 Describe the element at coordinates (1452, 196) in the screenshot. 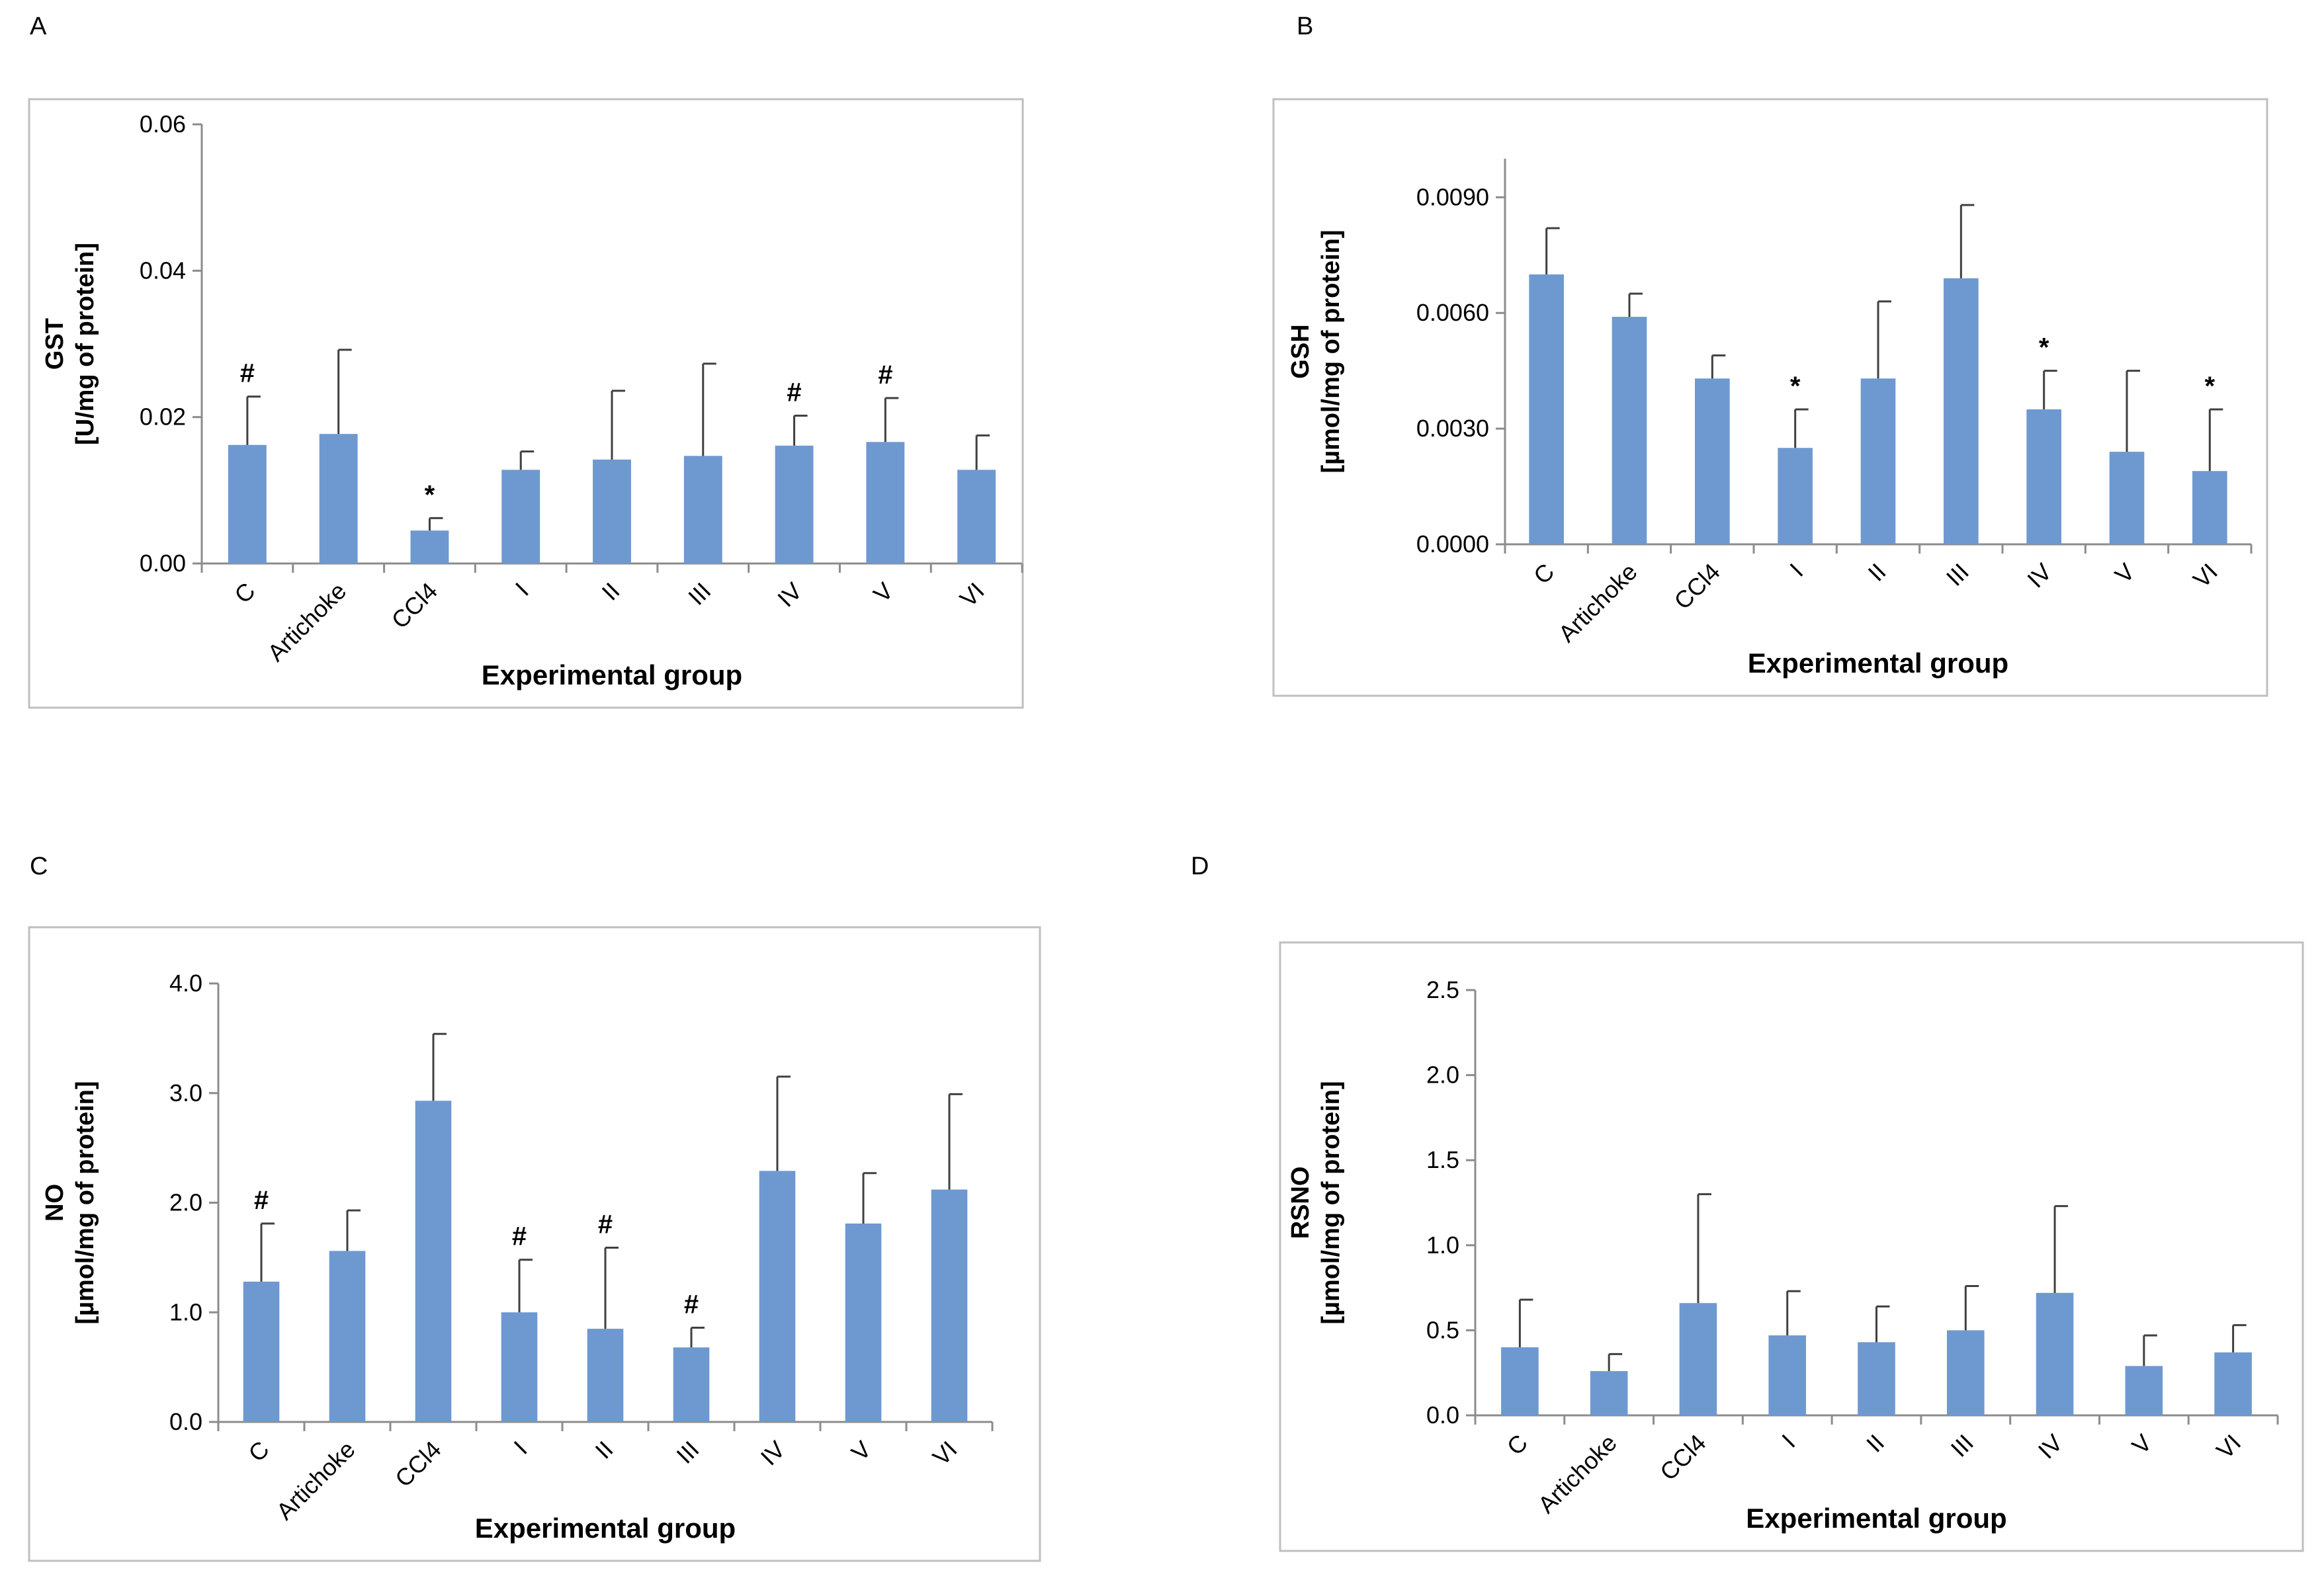

I see `y-tick-label: 0.0090` at that location.